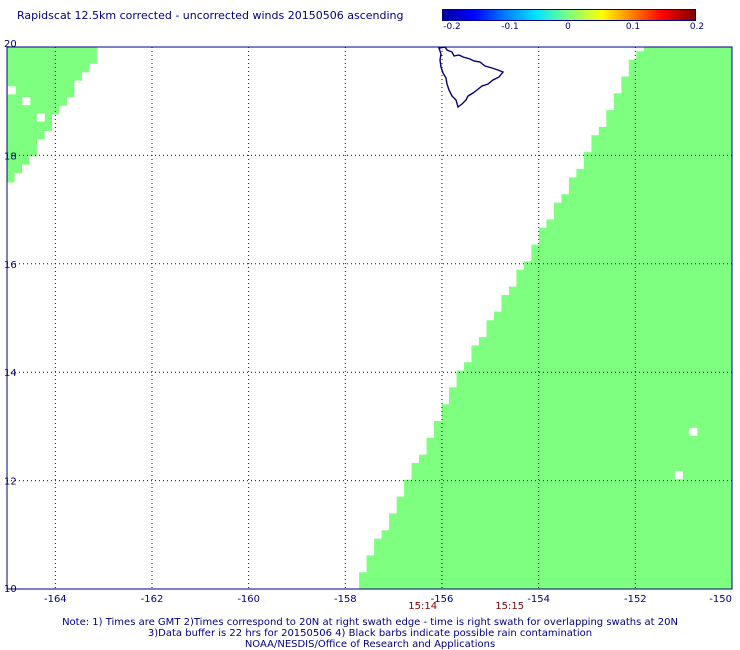 The image size is (740, 650). What do you see at coordinates (568, 27) in the screenshot?
I see `colorbar-tick: 0` at bounding box center [568, 27].